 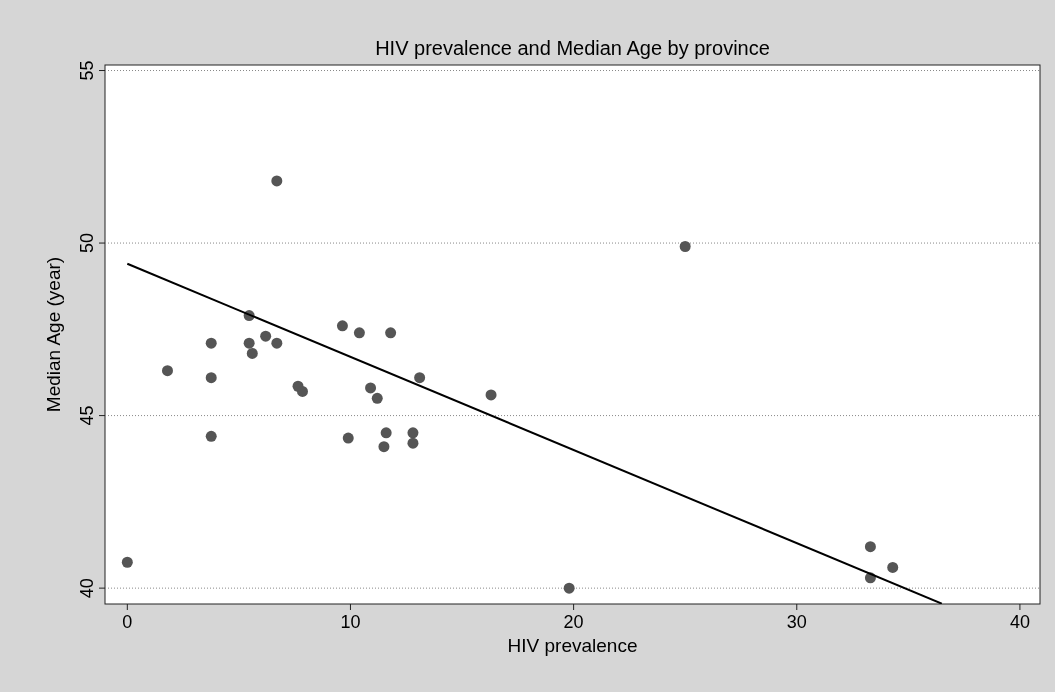 I want to click on y-tick-label: 55, so click(x=87, y=70).